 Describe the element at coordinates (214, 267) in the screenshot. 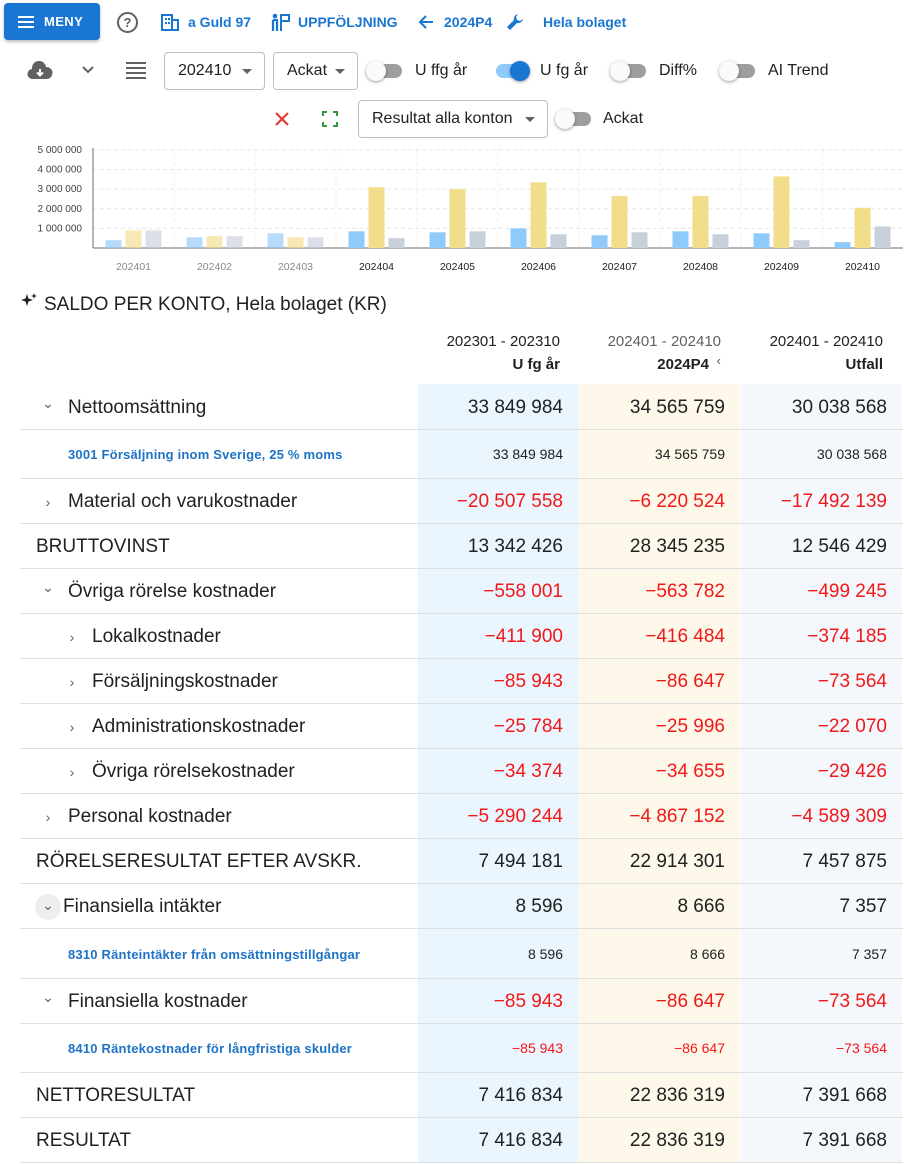

I see `x-tick-label: 202402` at that location.